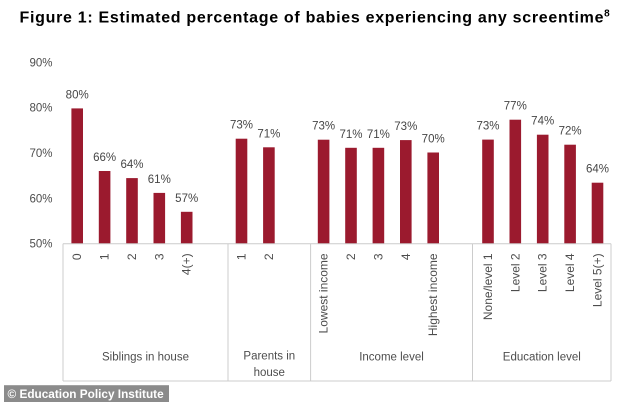 The height and width of the screenshot is (407, 634). Describe the element at coordinates (570, 132) in the screenshot. I see `svg-text: 72%` at that location.